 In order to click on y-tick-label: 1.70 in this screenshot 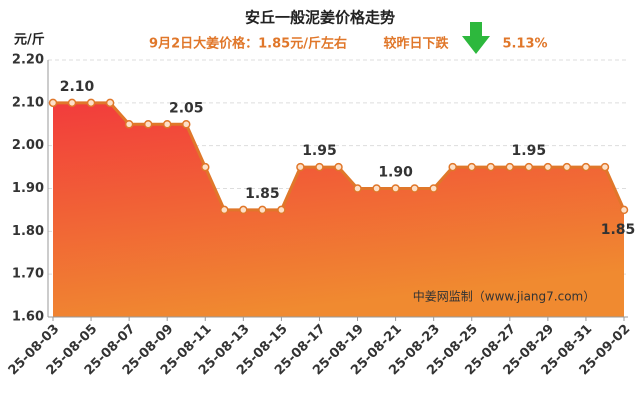, I will do `click(28, 274)`.